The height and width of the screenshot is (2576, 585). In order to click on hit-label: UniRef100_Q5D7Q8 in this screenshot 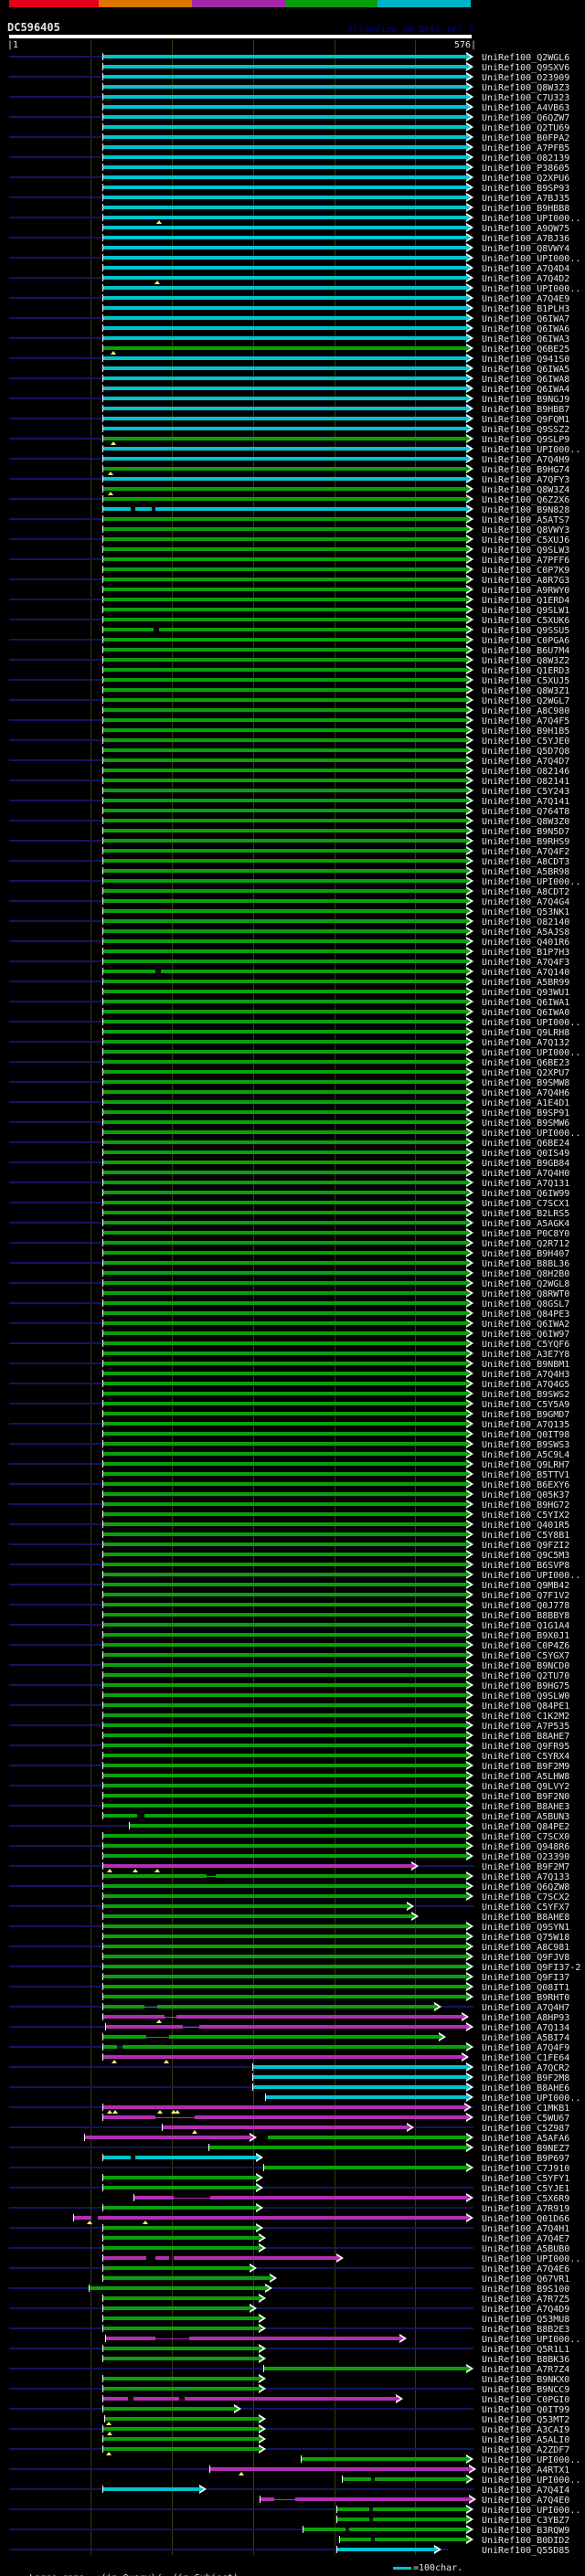, I will do `click(526, 752)`.